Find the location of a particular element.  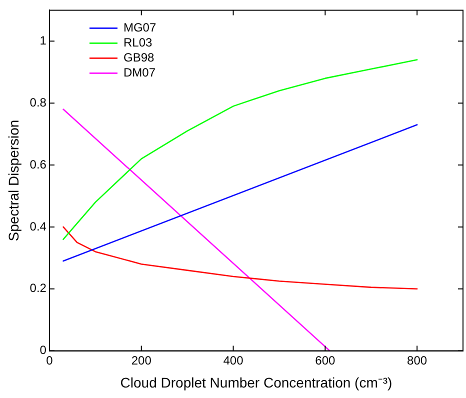

y-tick-label: 0.4 is located at coordinates (38, 226).